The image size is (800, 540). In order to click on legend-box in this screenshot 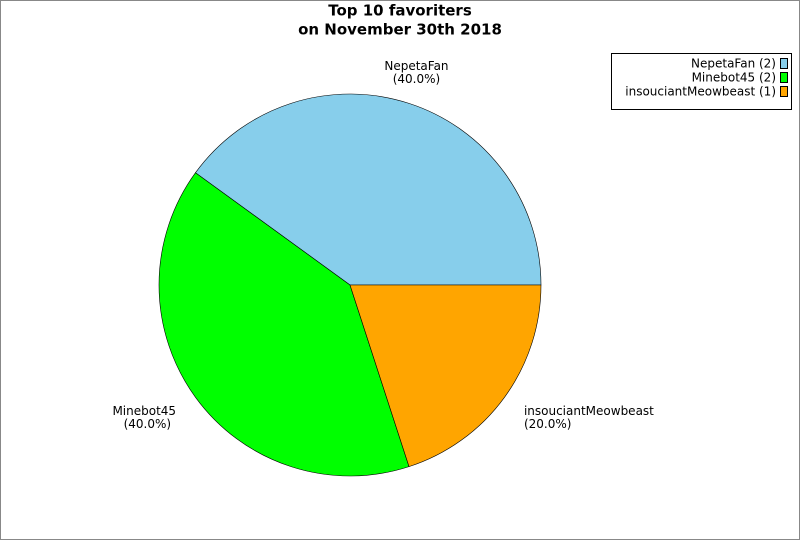, I will do `click(701, 81)`.